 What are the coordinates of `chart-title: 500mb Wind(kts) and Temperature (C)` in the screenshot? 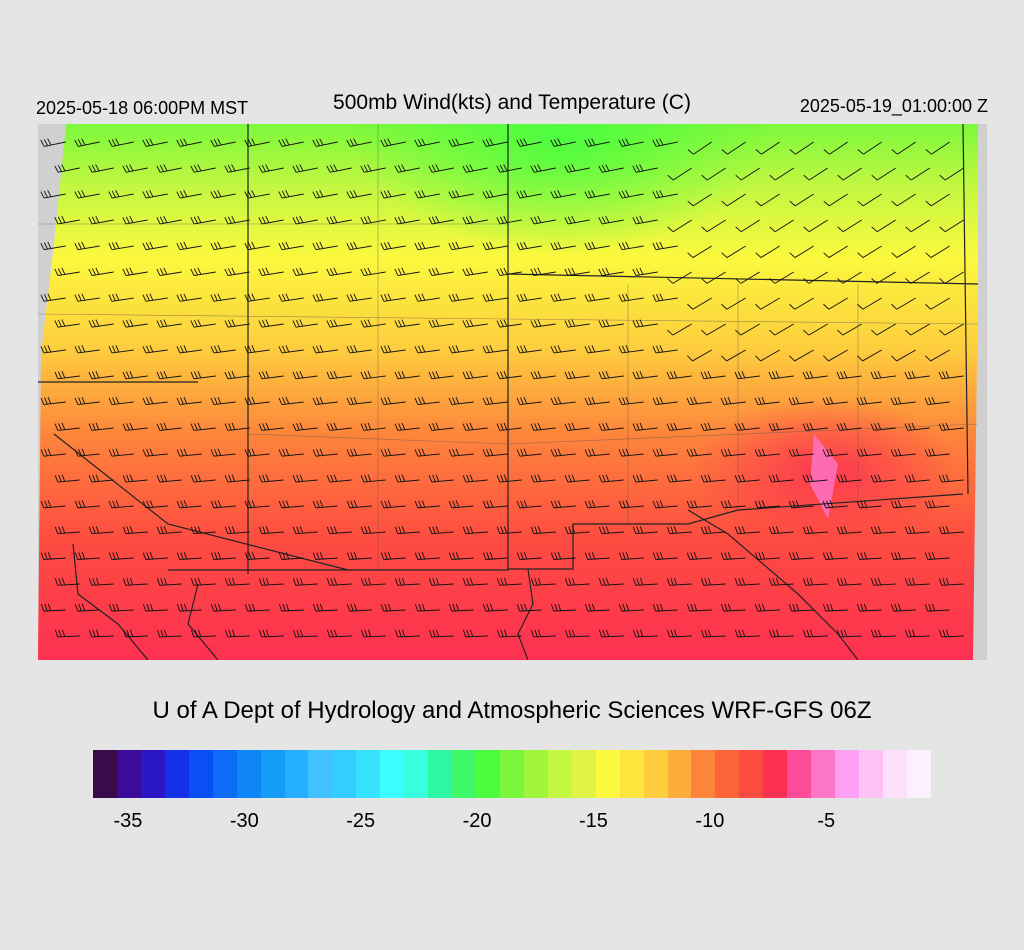 It's located at (512, 102).